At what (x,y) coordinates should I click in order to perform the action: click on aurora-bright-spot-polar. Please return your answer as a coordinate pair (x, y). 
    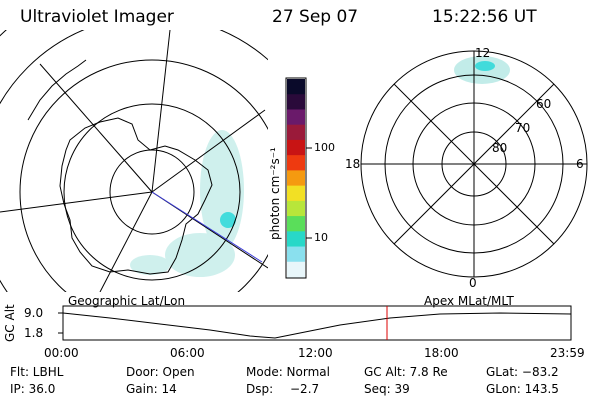
    Looking at the image, I should click on (485, 66).